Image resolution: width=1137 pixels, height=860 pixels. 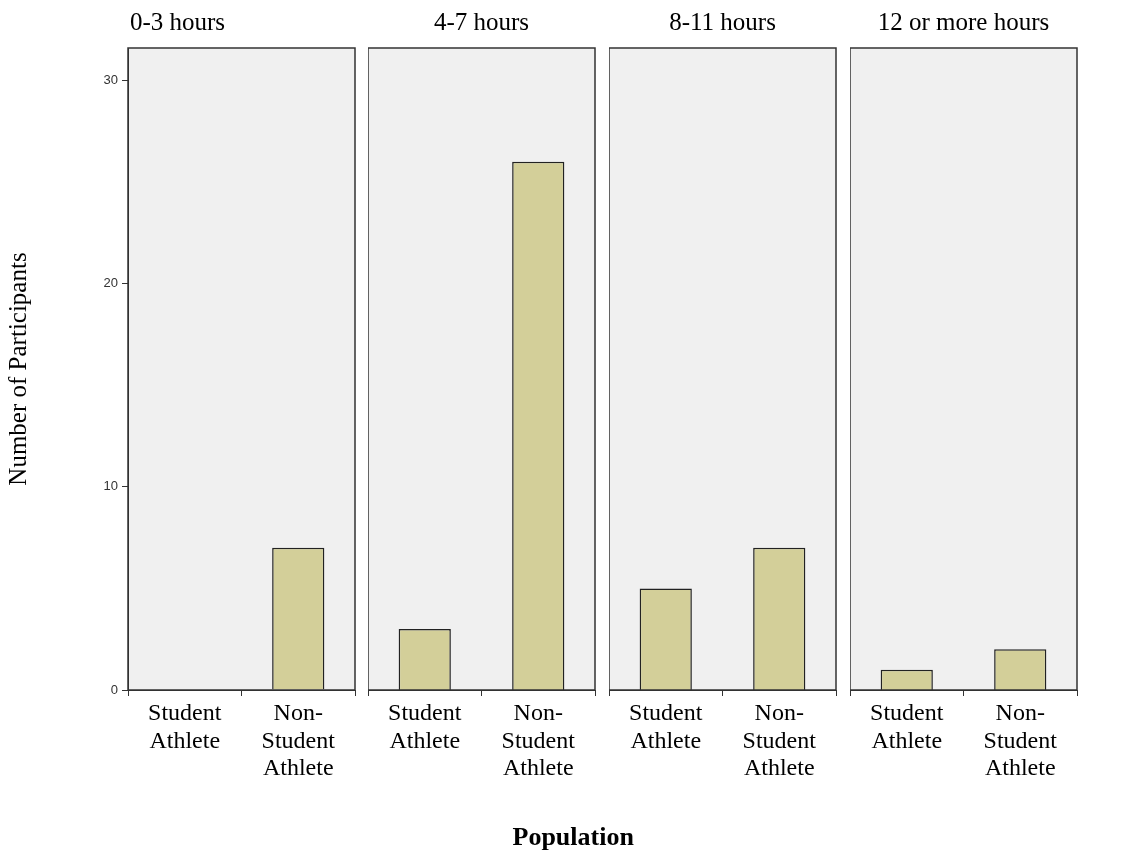 I want to click on y-tick-label: 20, so click(x=110, y=283).